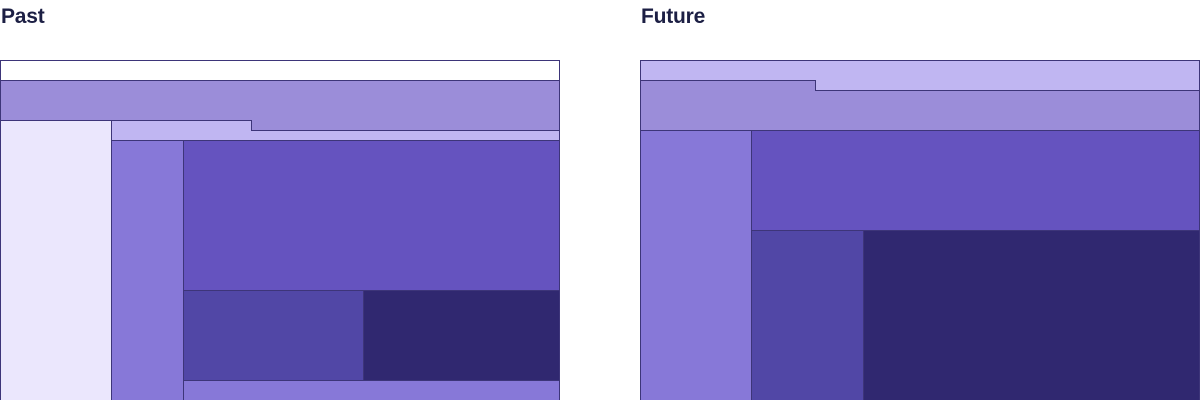 The width and height of the screenshot is (1200, 400). I want to click on past-heading: Past, so click(23, 16).